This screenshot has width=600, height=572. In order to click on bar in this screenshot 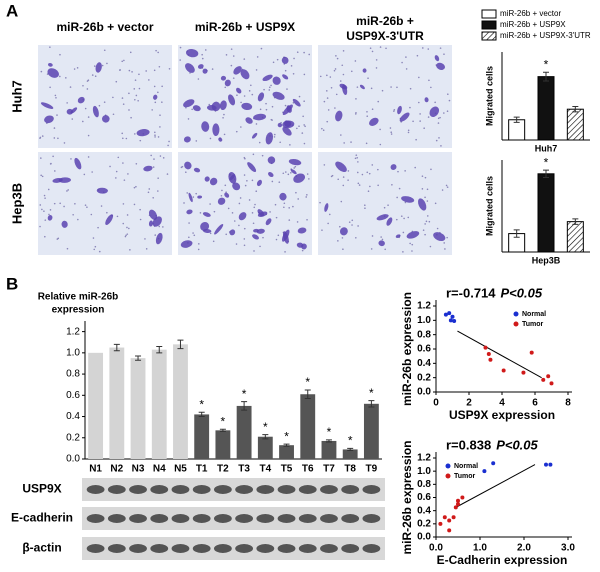, I will do `click(180, 401)`.